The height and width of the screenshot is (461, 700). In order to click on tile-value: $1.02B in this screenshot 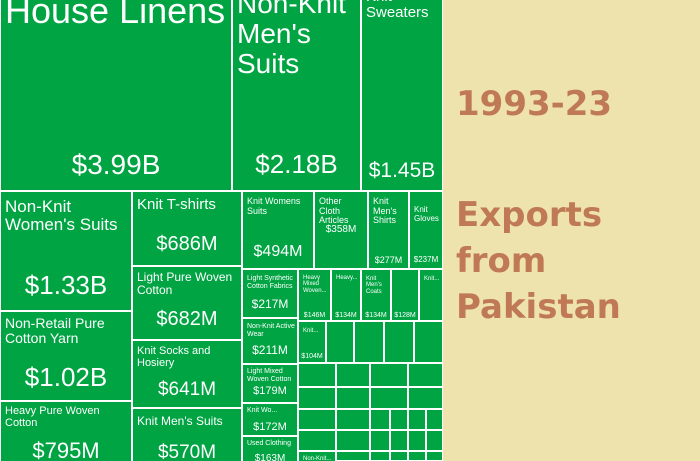, I will do `click(66, 377)`.